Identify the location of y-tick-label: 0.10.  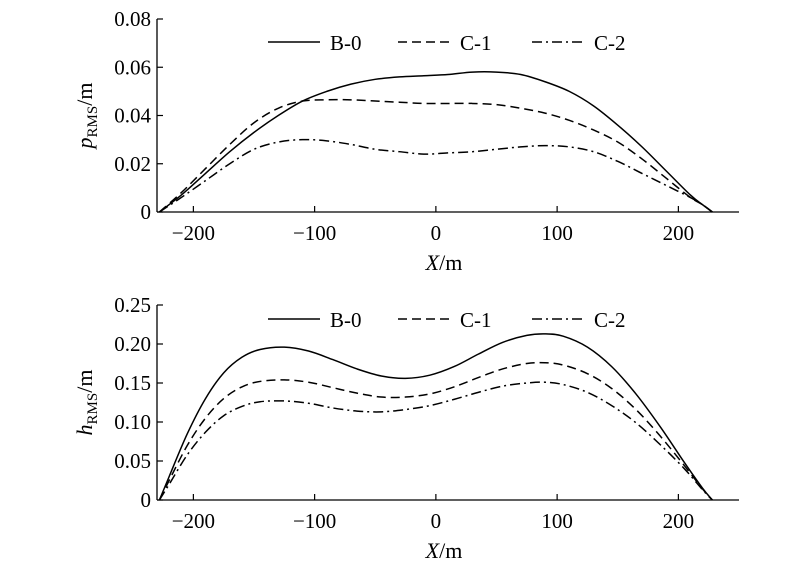
(132, 422).